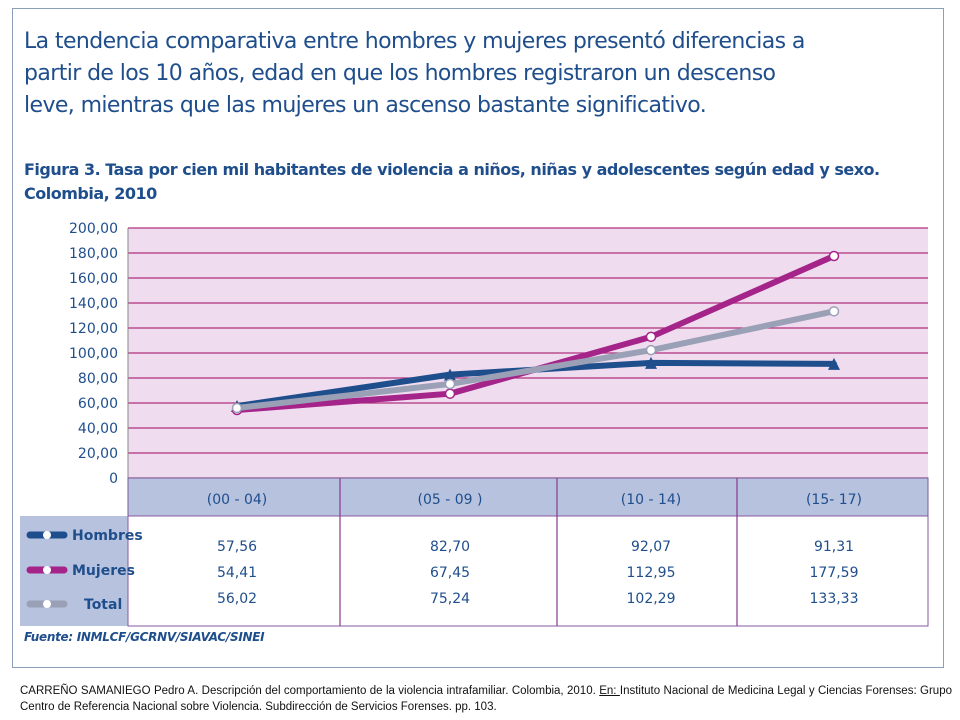 The image size is (960, 720). Describe the element at coordinates (103, 605) in the screenshot. I see `legend-label-total: Total` at that location.